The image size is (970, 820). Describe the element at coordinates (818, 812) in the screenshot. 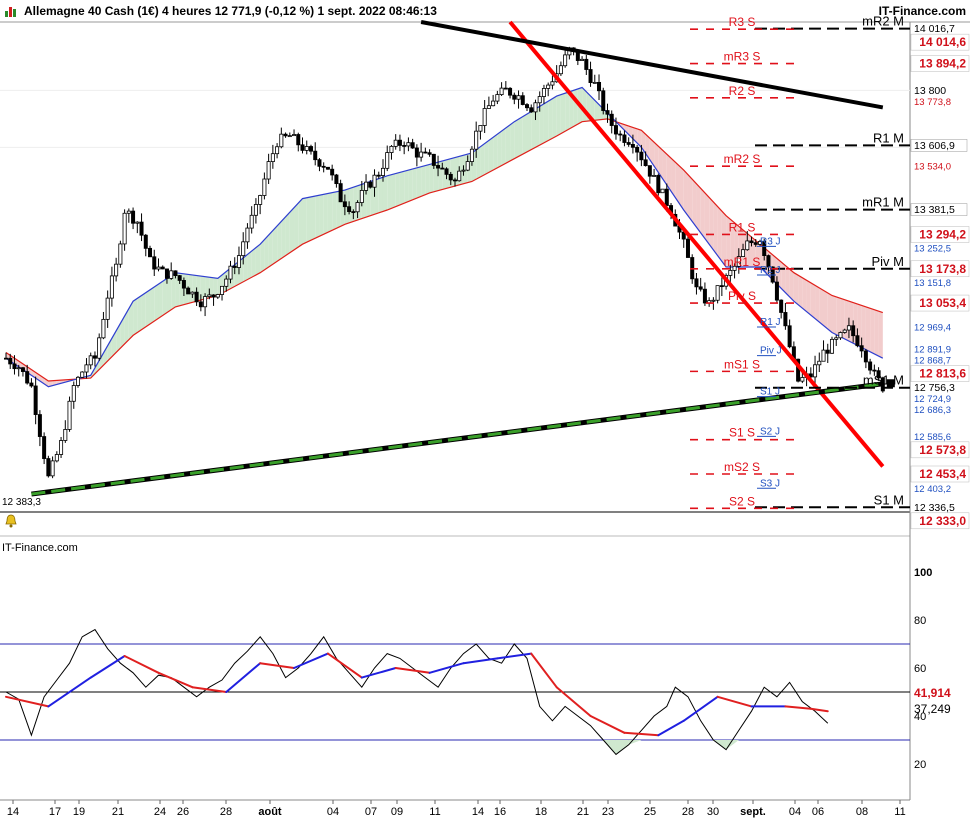

I see `time-tick-label: 06` at that location.